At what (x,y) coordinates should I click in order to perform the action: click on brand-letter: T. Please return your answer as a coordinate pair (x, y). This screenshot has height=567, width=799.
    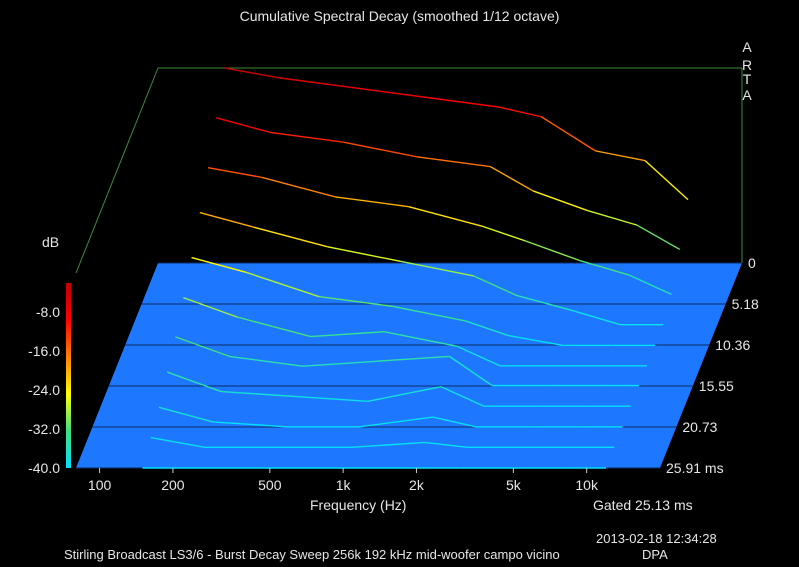
    Looking at the image, I should click on (747, 79).